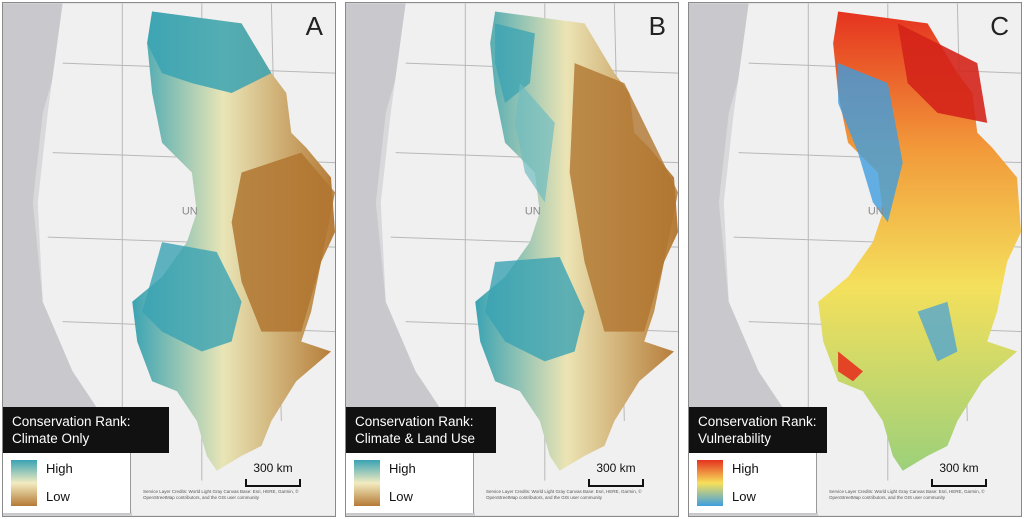 Image resolution: width=1024 pixels, height=519 pixels. I want to click on legend-title-box: Conservation Rank: Vulnerability, so click(758, 430).